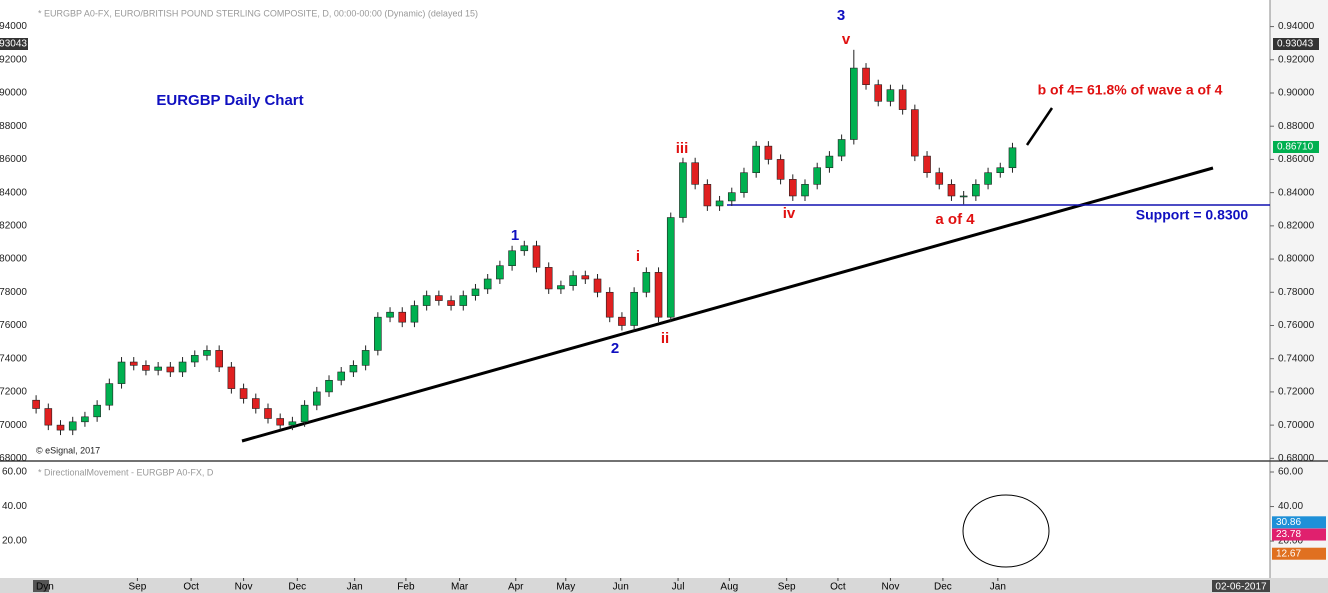 Image resolution: width=1328 pixels, height=593 pixels. What do you see at coordinates (1296, 325) in the screenshot?
I see `y-tick-label: 0.76000` at bounding box center [1296, 325].